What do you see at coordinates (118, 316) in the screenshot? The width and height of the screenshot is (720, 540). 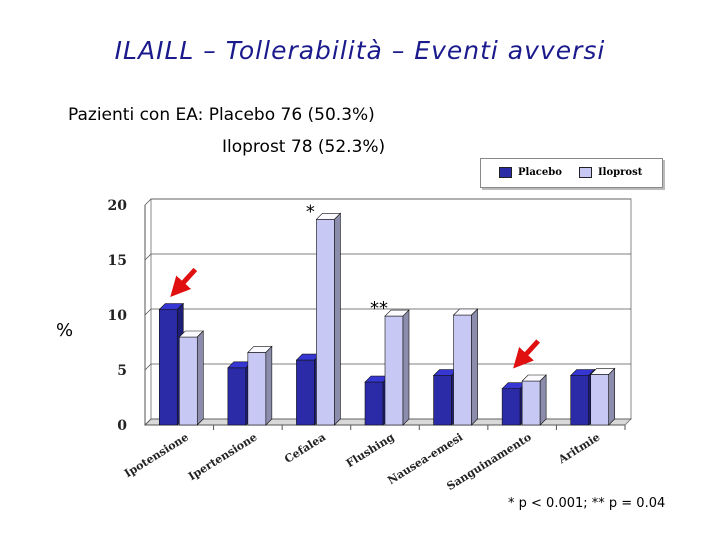 I see `y-tick-label: 10` at bounding box center [118, 316].